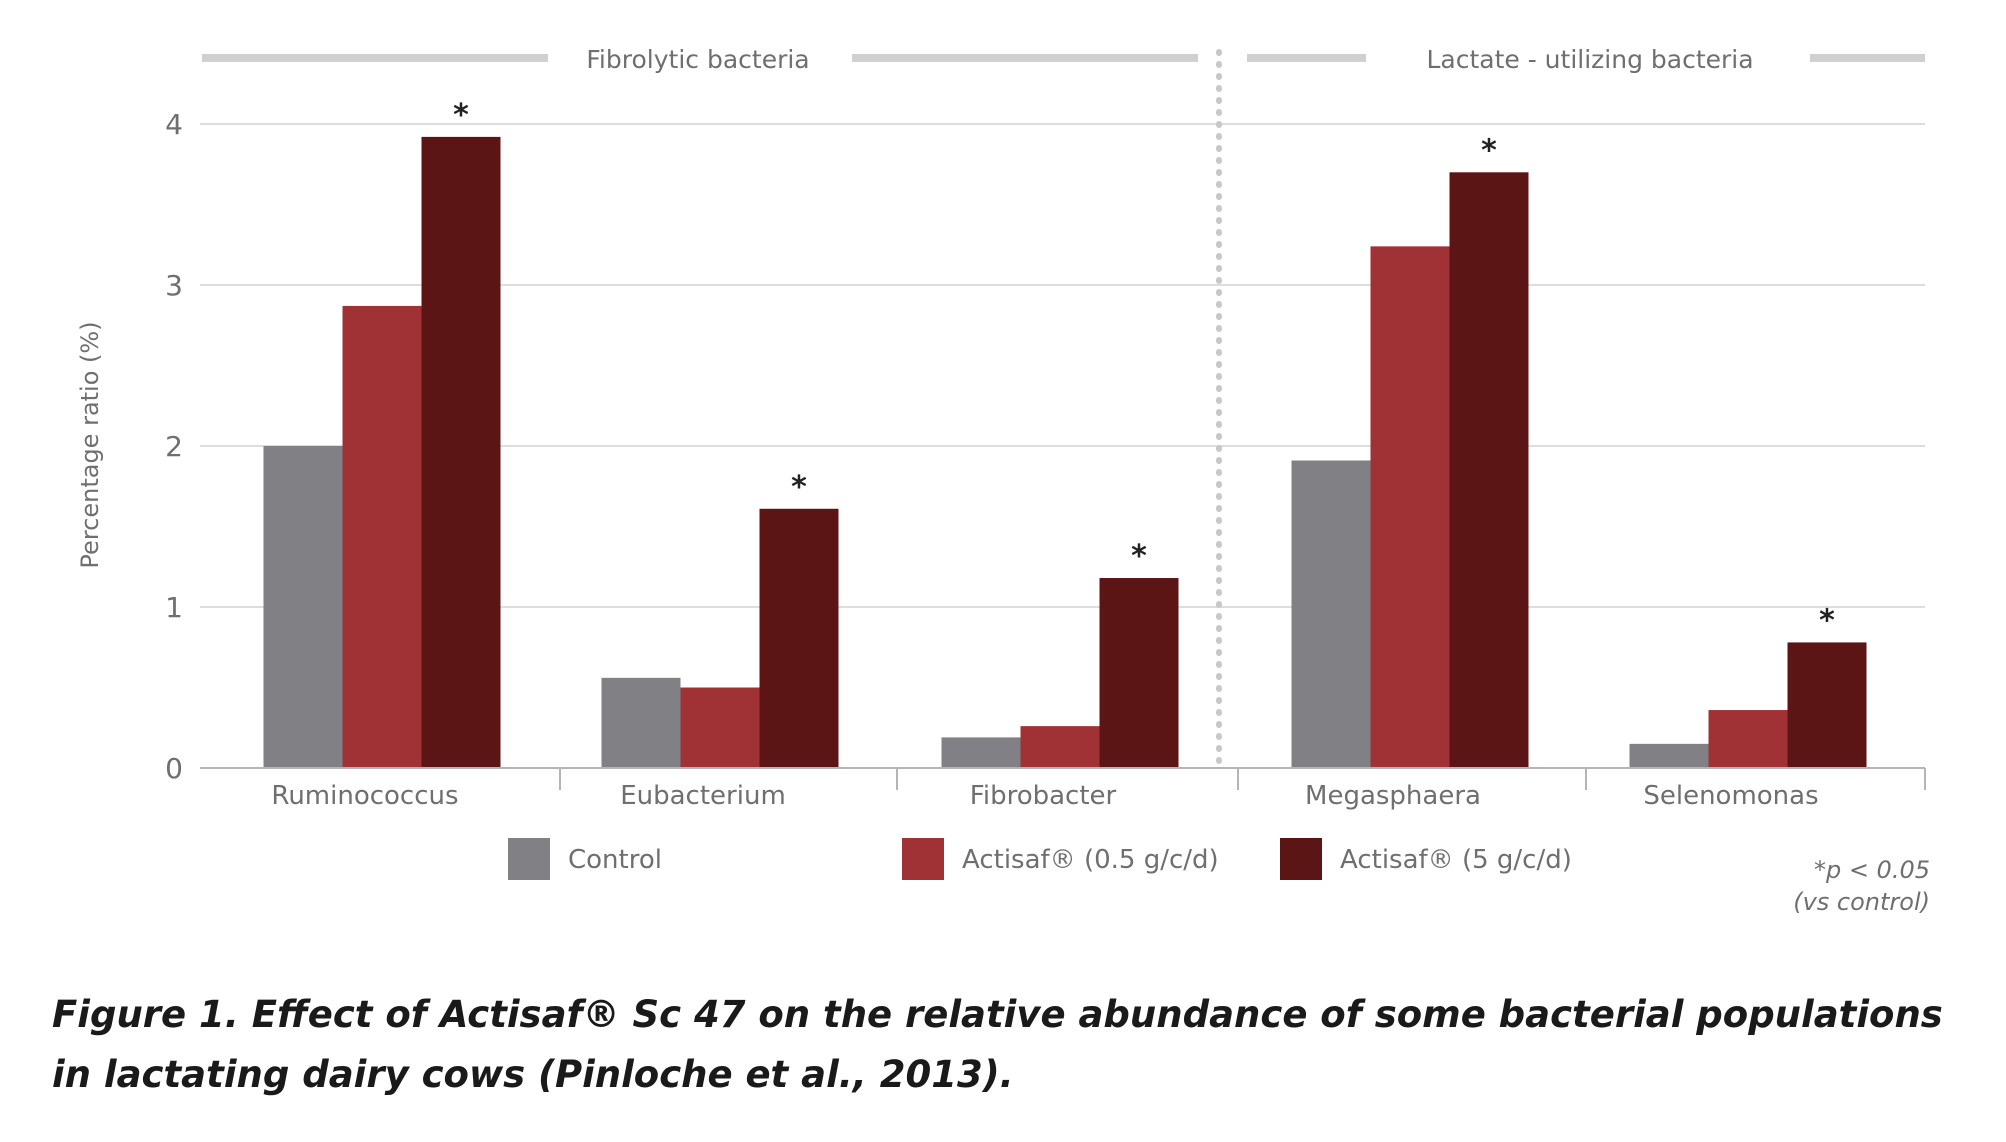 Image resolution: width=2006 pixels, height=1142 pixels. Describe the element at coordinates (1090, 860) in the screenshot. I see `legend-label: Actisaf® (0.5 g/c/d)` at that location.